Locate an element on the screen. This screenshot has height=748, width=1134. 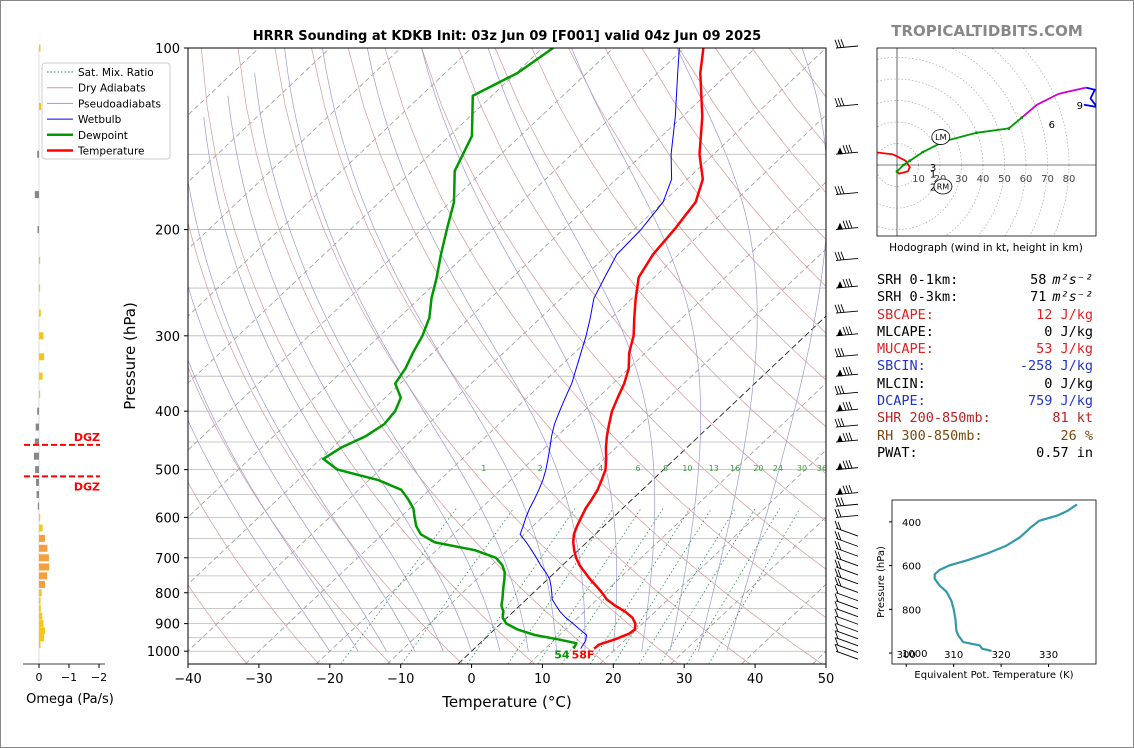
x-axis-label: Temperature (°C) is located at coordinates (506, 702).